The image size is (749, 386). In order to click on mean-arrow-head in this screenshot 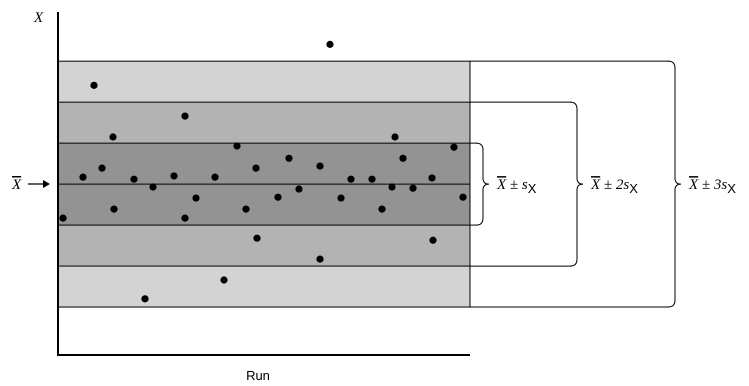, I will do `click(46, 184)`.